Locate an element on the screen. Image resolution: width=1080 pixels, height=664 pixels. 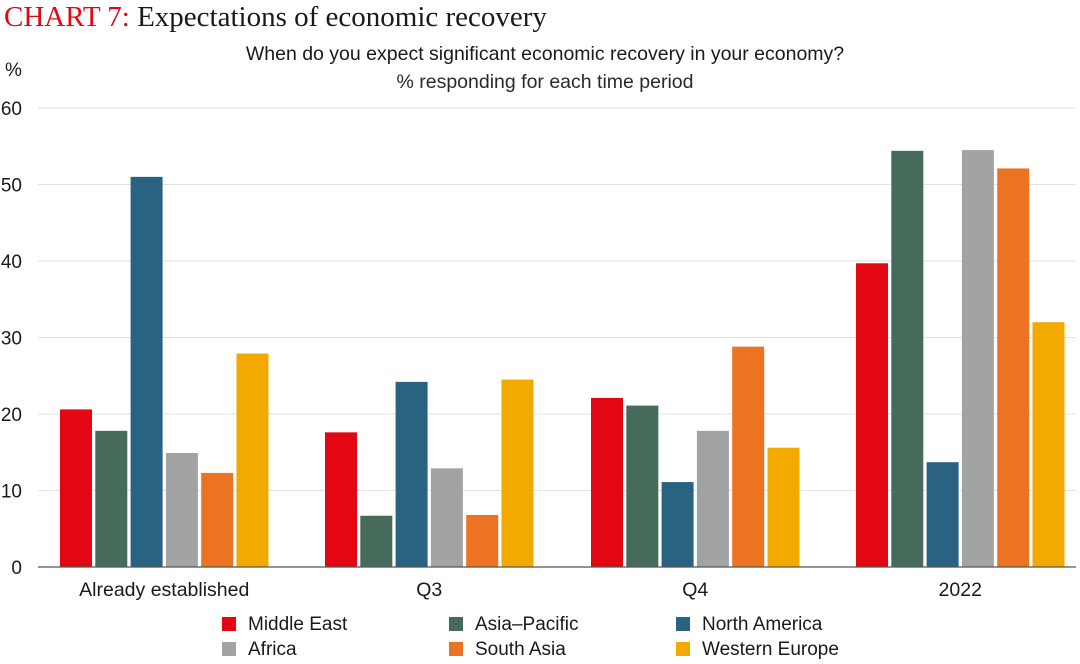
chart-title-tag: CHART 7: is located at coordinates (67, 17).